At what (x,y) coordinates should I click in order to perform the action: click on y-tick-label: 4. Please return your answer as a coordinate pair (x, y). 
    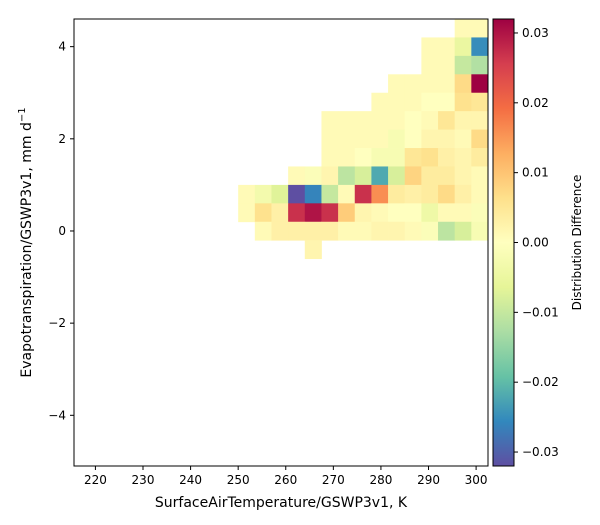
    Looking at the image, I should click on (62, 47).